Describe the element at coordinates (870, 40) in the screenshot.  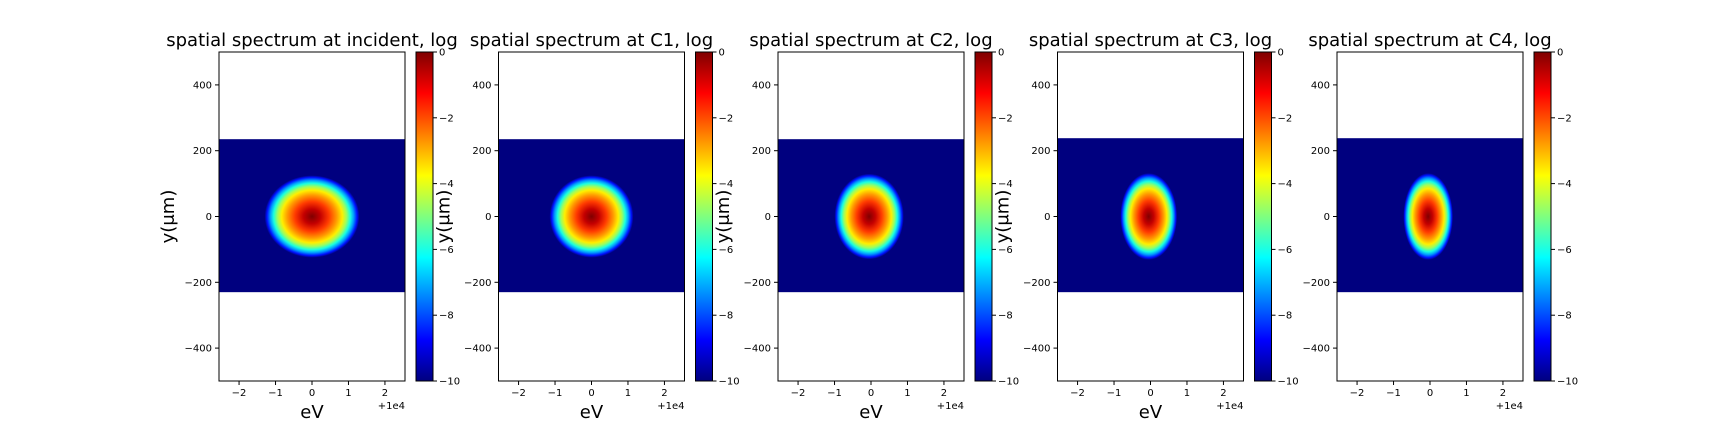
I see `chart-title: spatial spectrum at C2, log` at that location.